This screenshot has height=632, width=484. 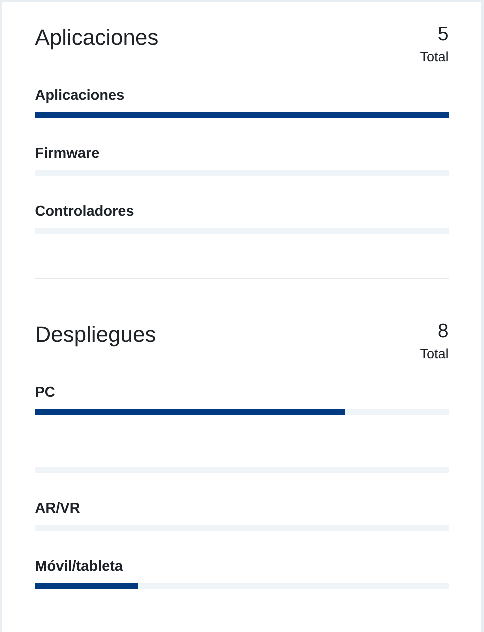 I want to click on chart-title: Despliegues, so click(x=96, y=336).